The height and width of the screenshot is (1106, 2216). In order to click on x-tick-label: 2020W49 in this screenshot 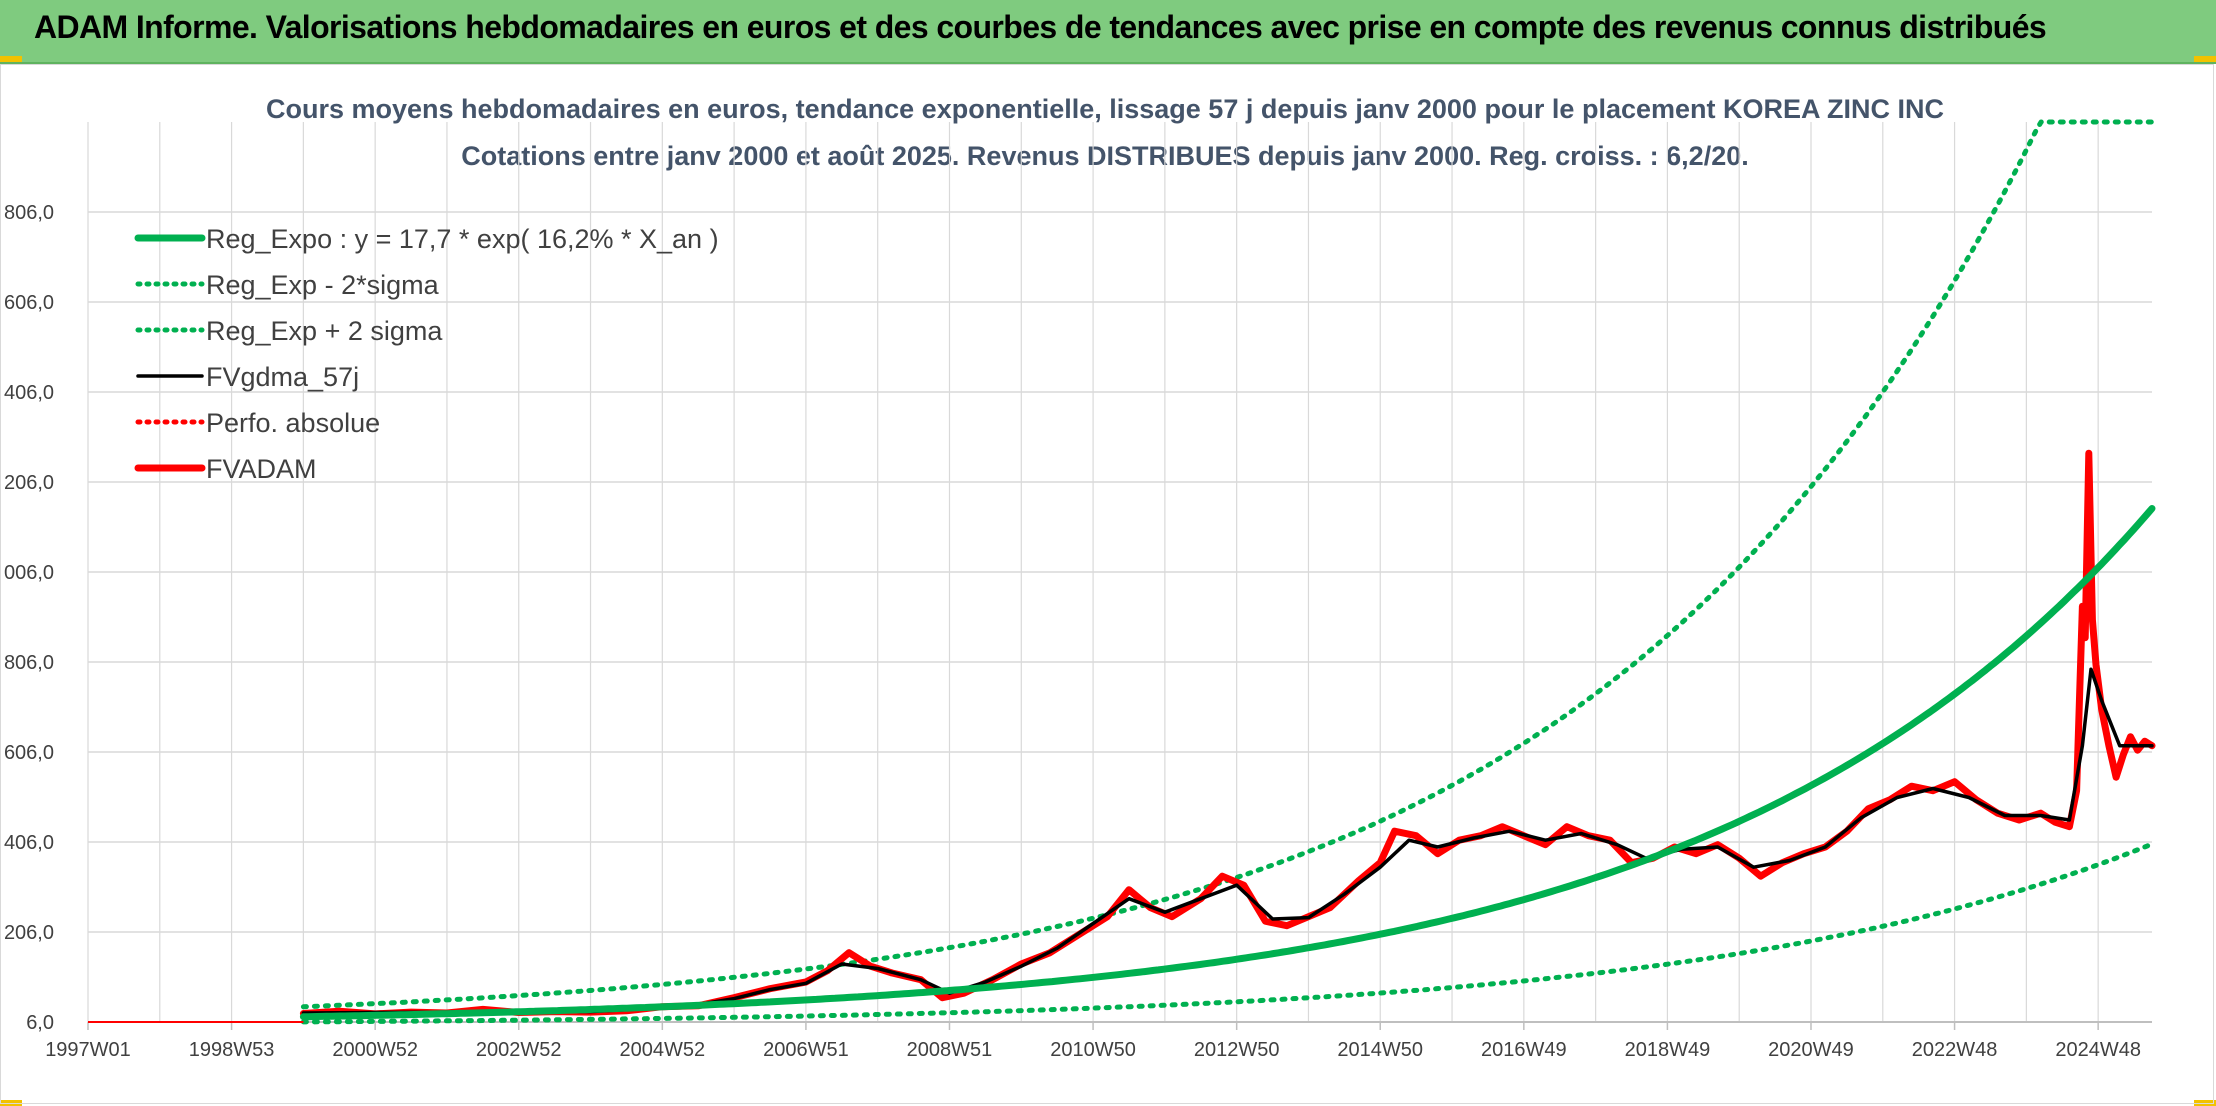, I will do `click(1811, 1050)`.